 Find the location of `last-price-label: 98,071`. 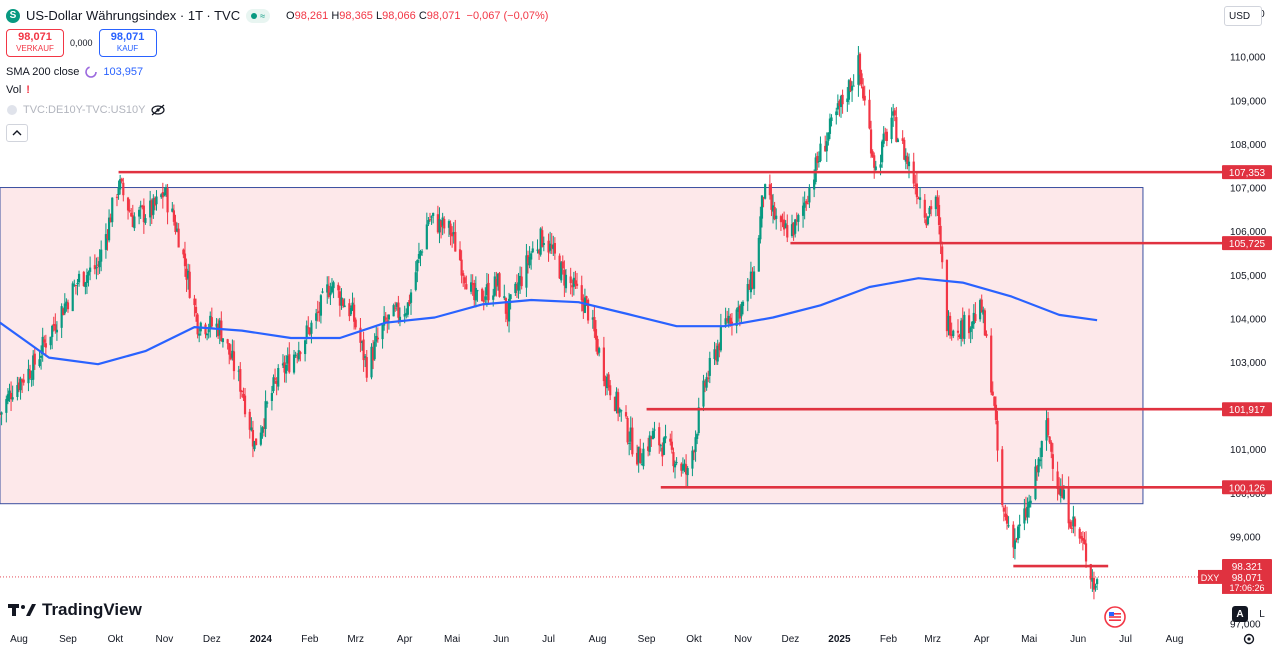

last-price-label: 98,071 is located at coordinates (1247, 578).